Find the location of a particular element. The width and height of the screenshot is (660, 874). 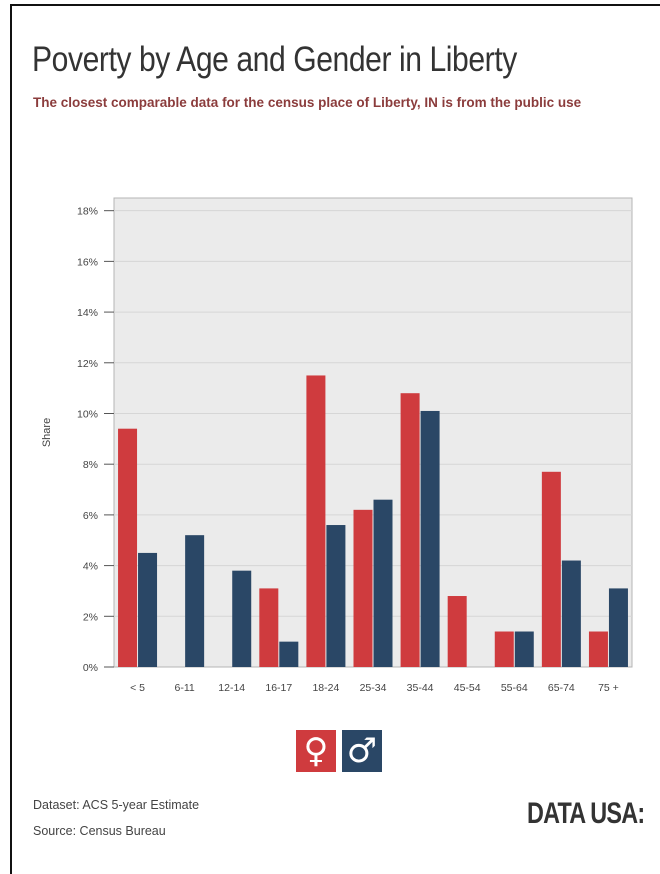

x-tick-label: 35-44 is located at coordinates (420, 688).